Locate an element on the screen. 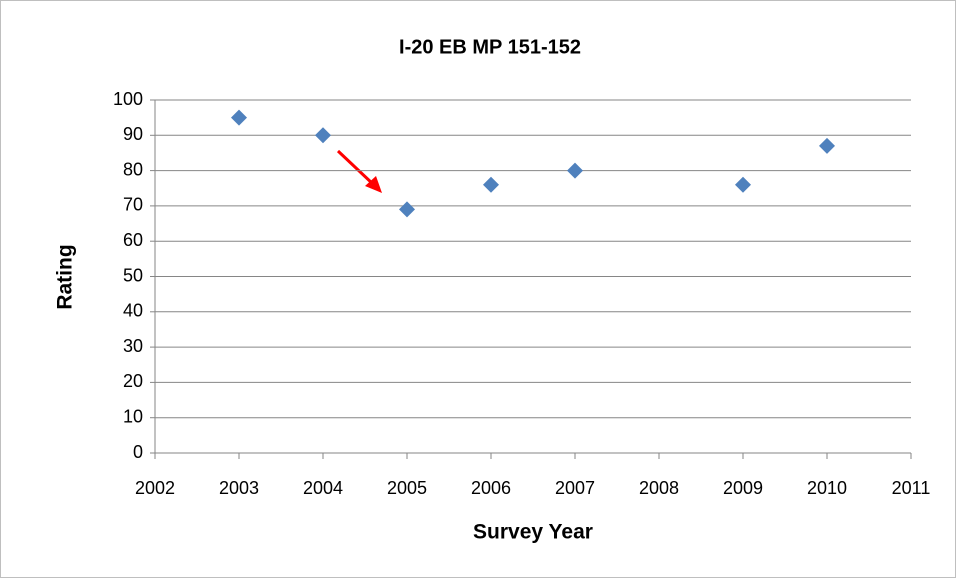 Image resolution: width=956 pixels, height=578 pixels. x-tick-label: 2008 is located at coordinates (659, 488).